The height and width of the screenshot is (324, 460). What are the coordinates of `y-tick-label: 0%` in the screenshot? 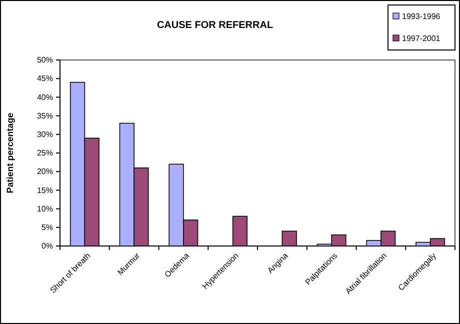 It's located at (47, 246).